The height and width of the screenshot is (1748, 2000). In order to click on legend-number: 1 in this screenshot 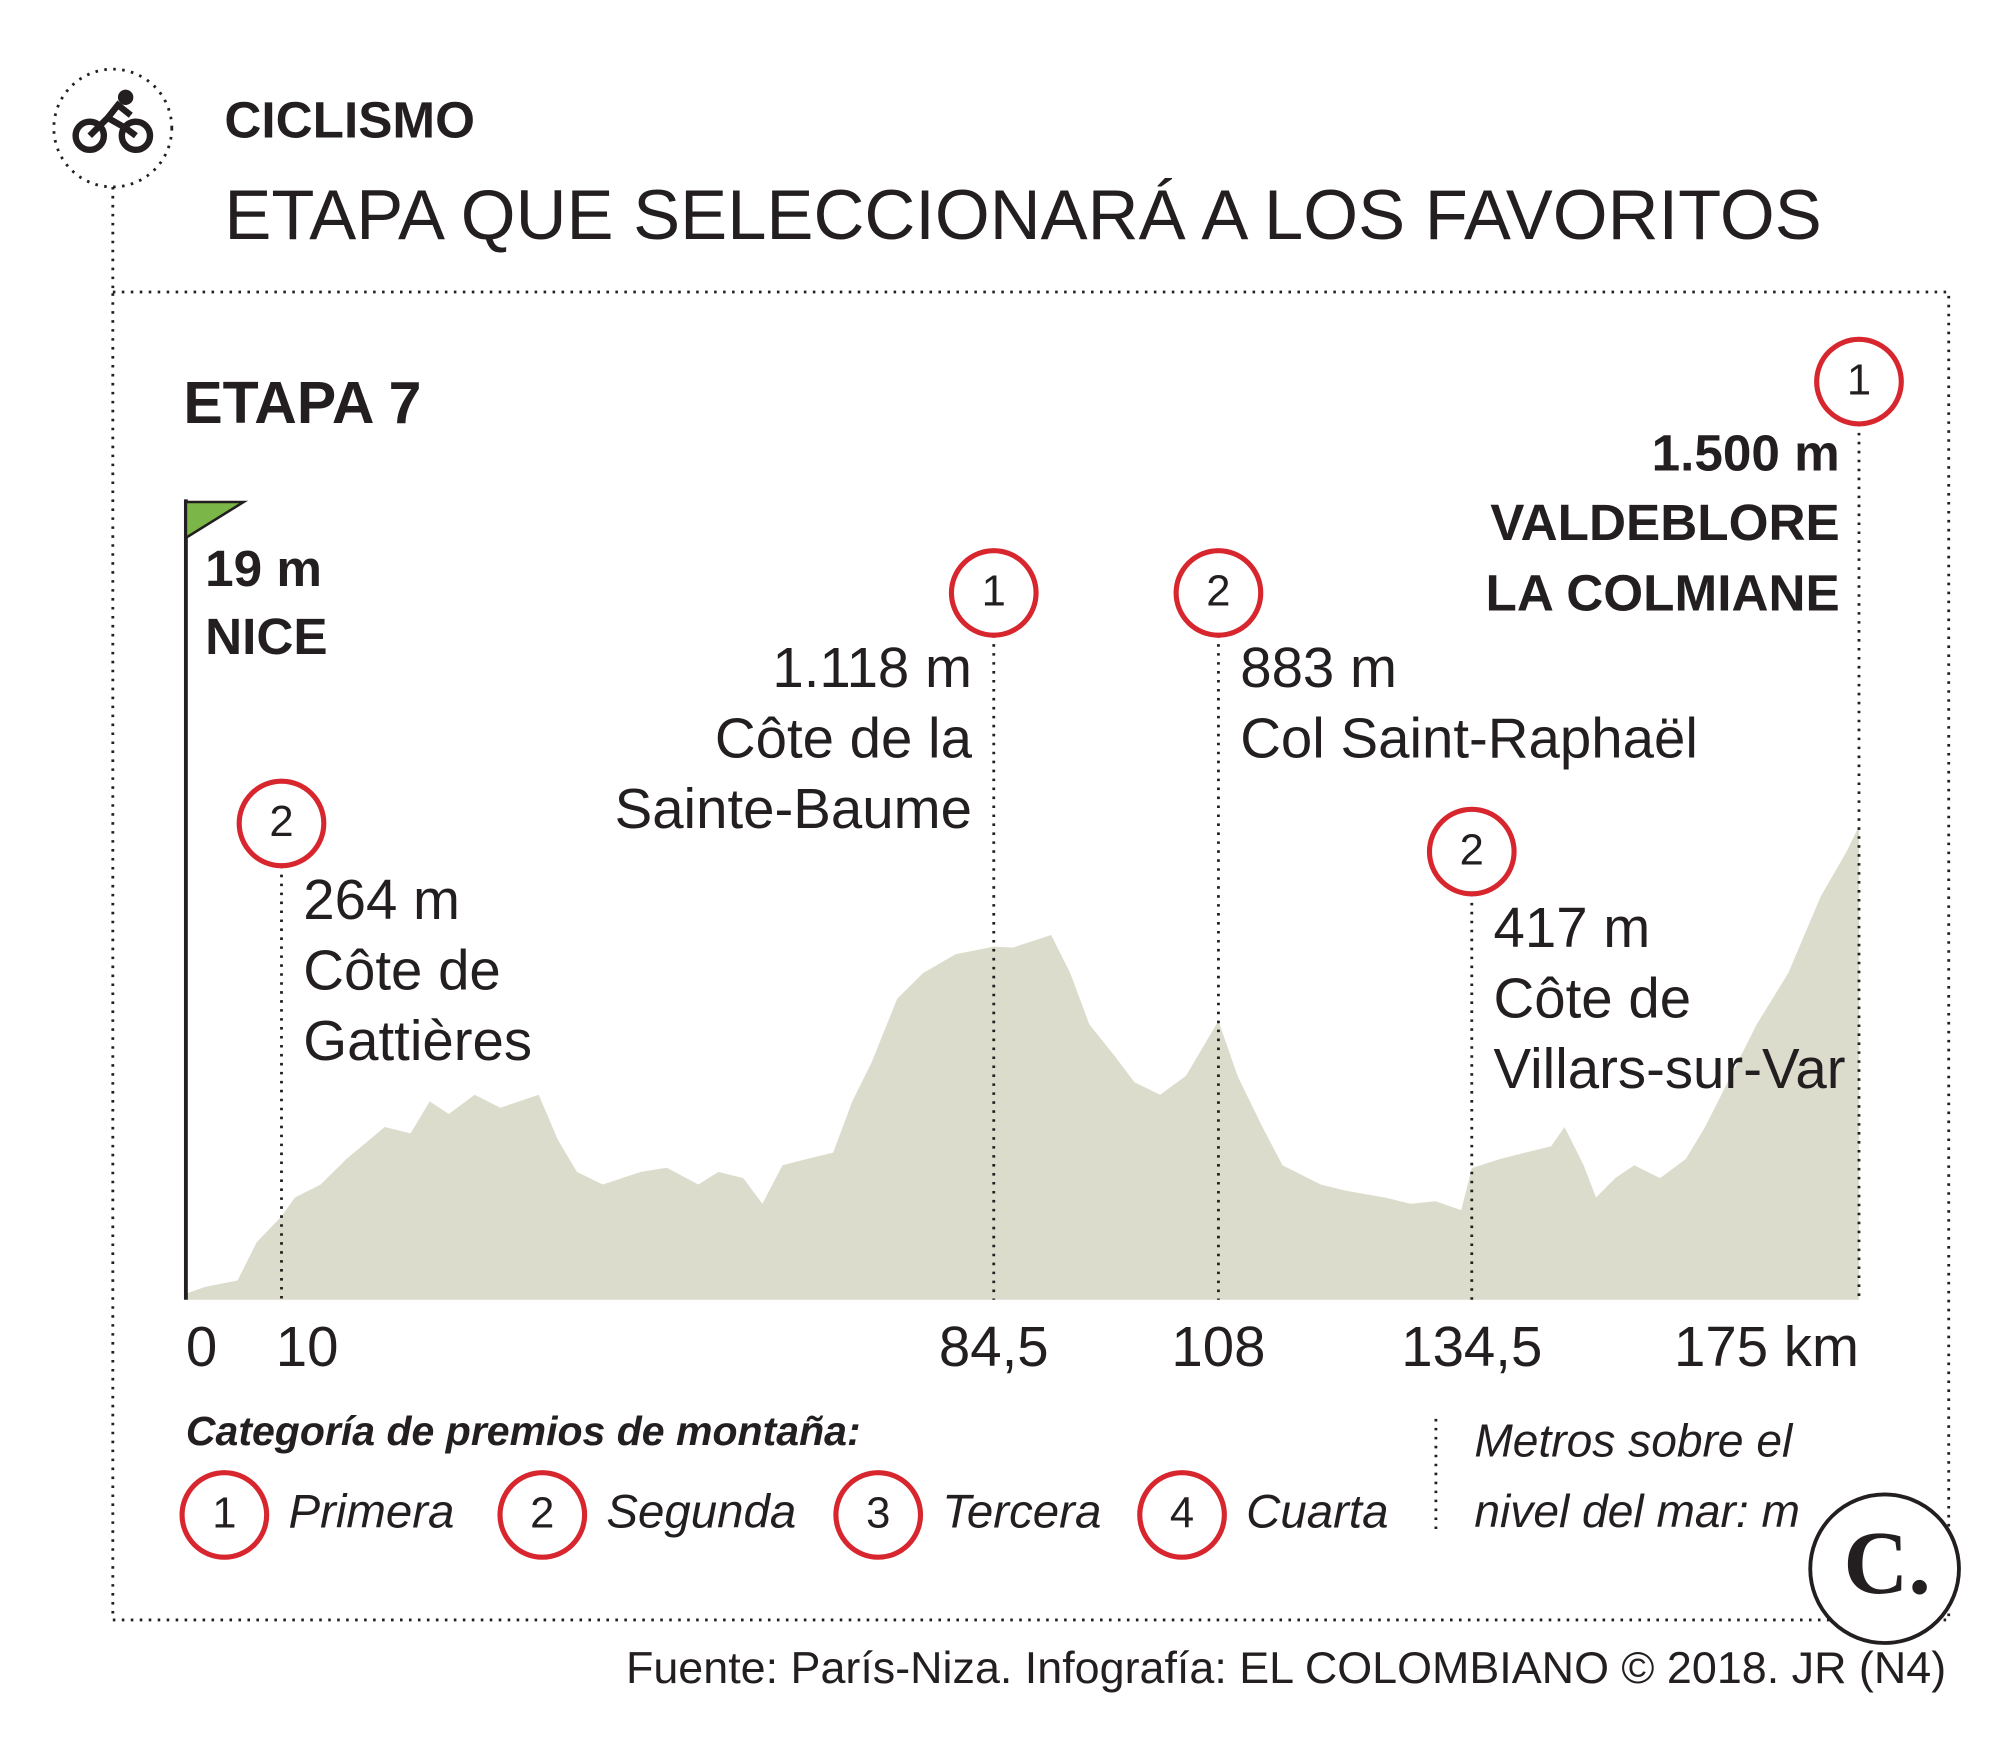, I will do `click(224, 1514)`.